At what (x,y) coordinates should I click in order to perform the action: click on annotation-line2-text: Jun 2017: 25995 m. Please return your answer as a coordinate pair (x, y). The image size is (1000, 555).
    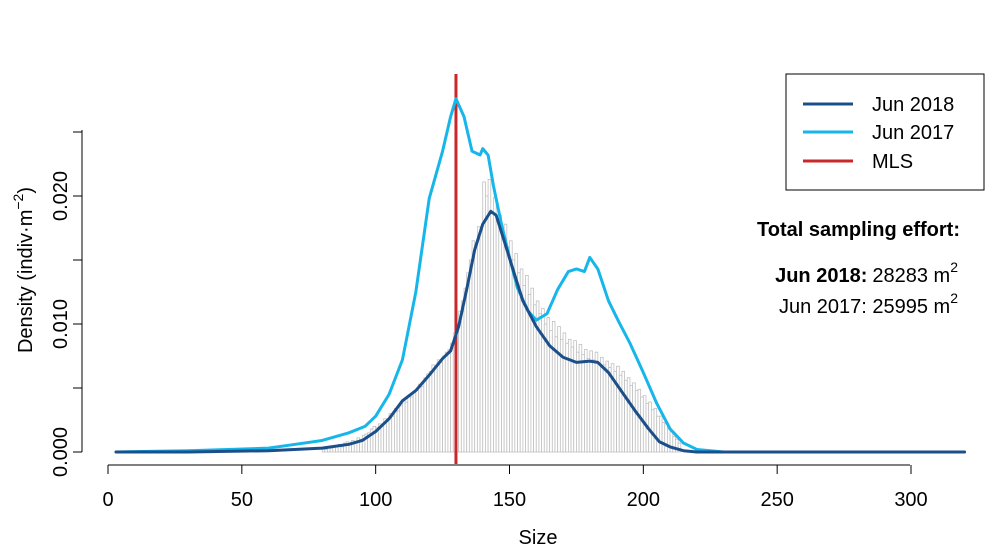
    Looking at the image, I should click on (864, 307).